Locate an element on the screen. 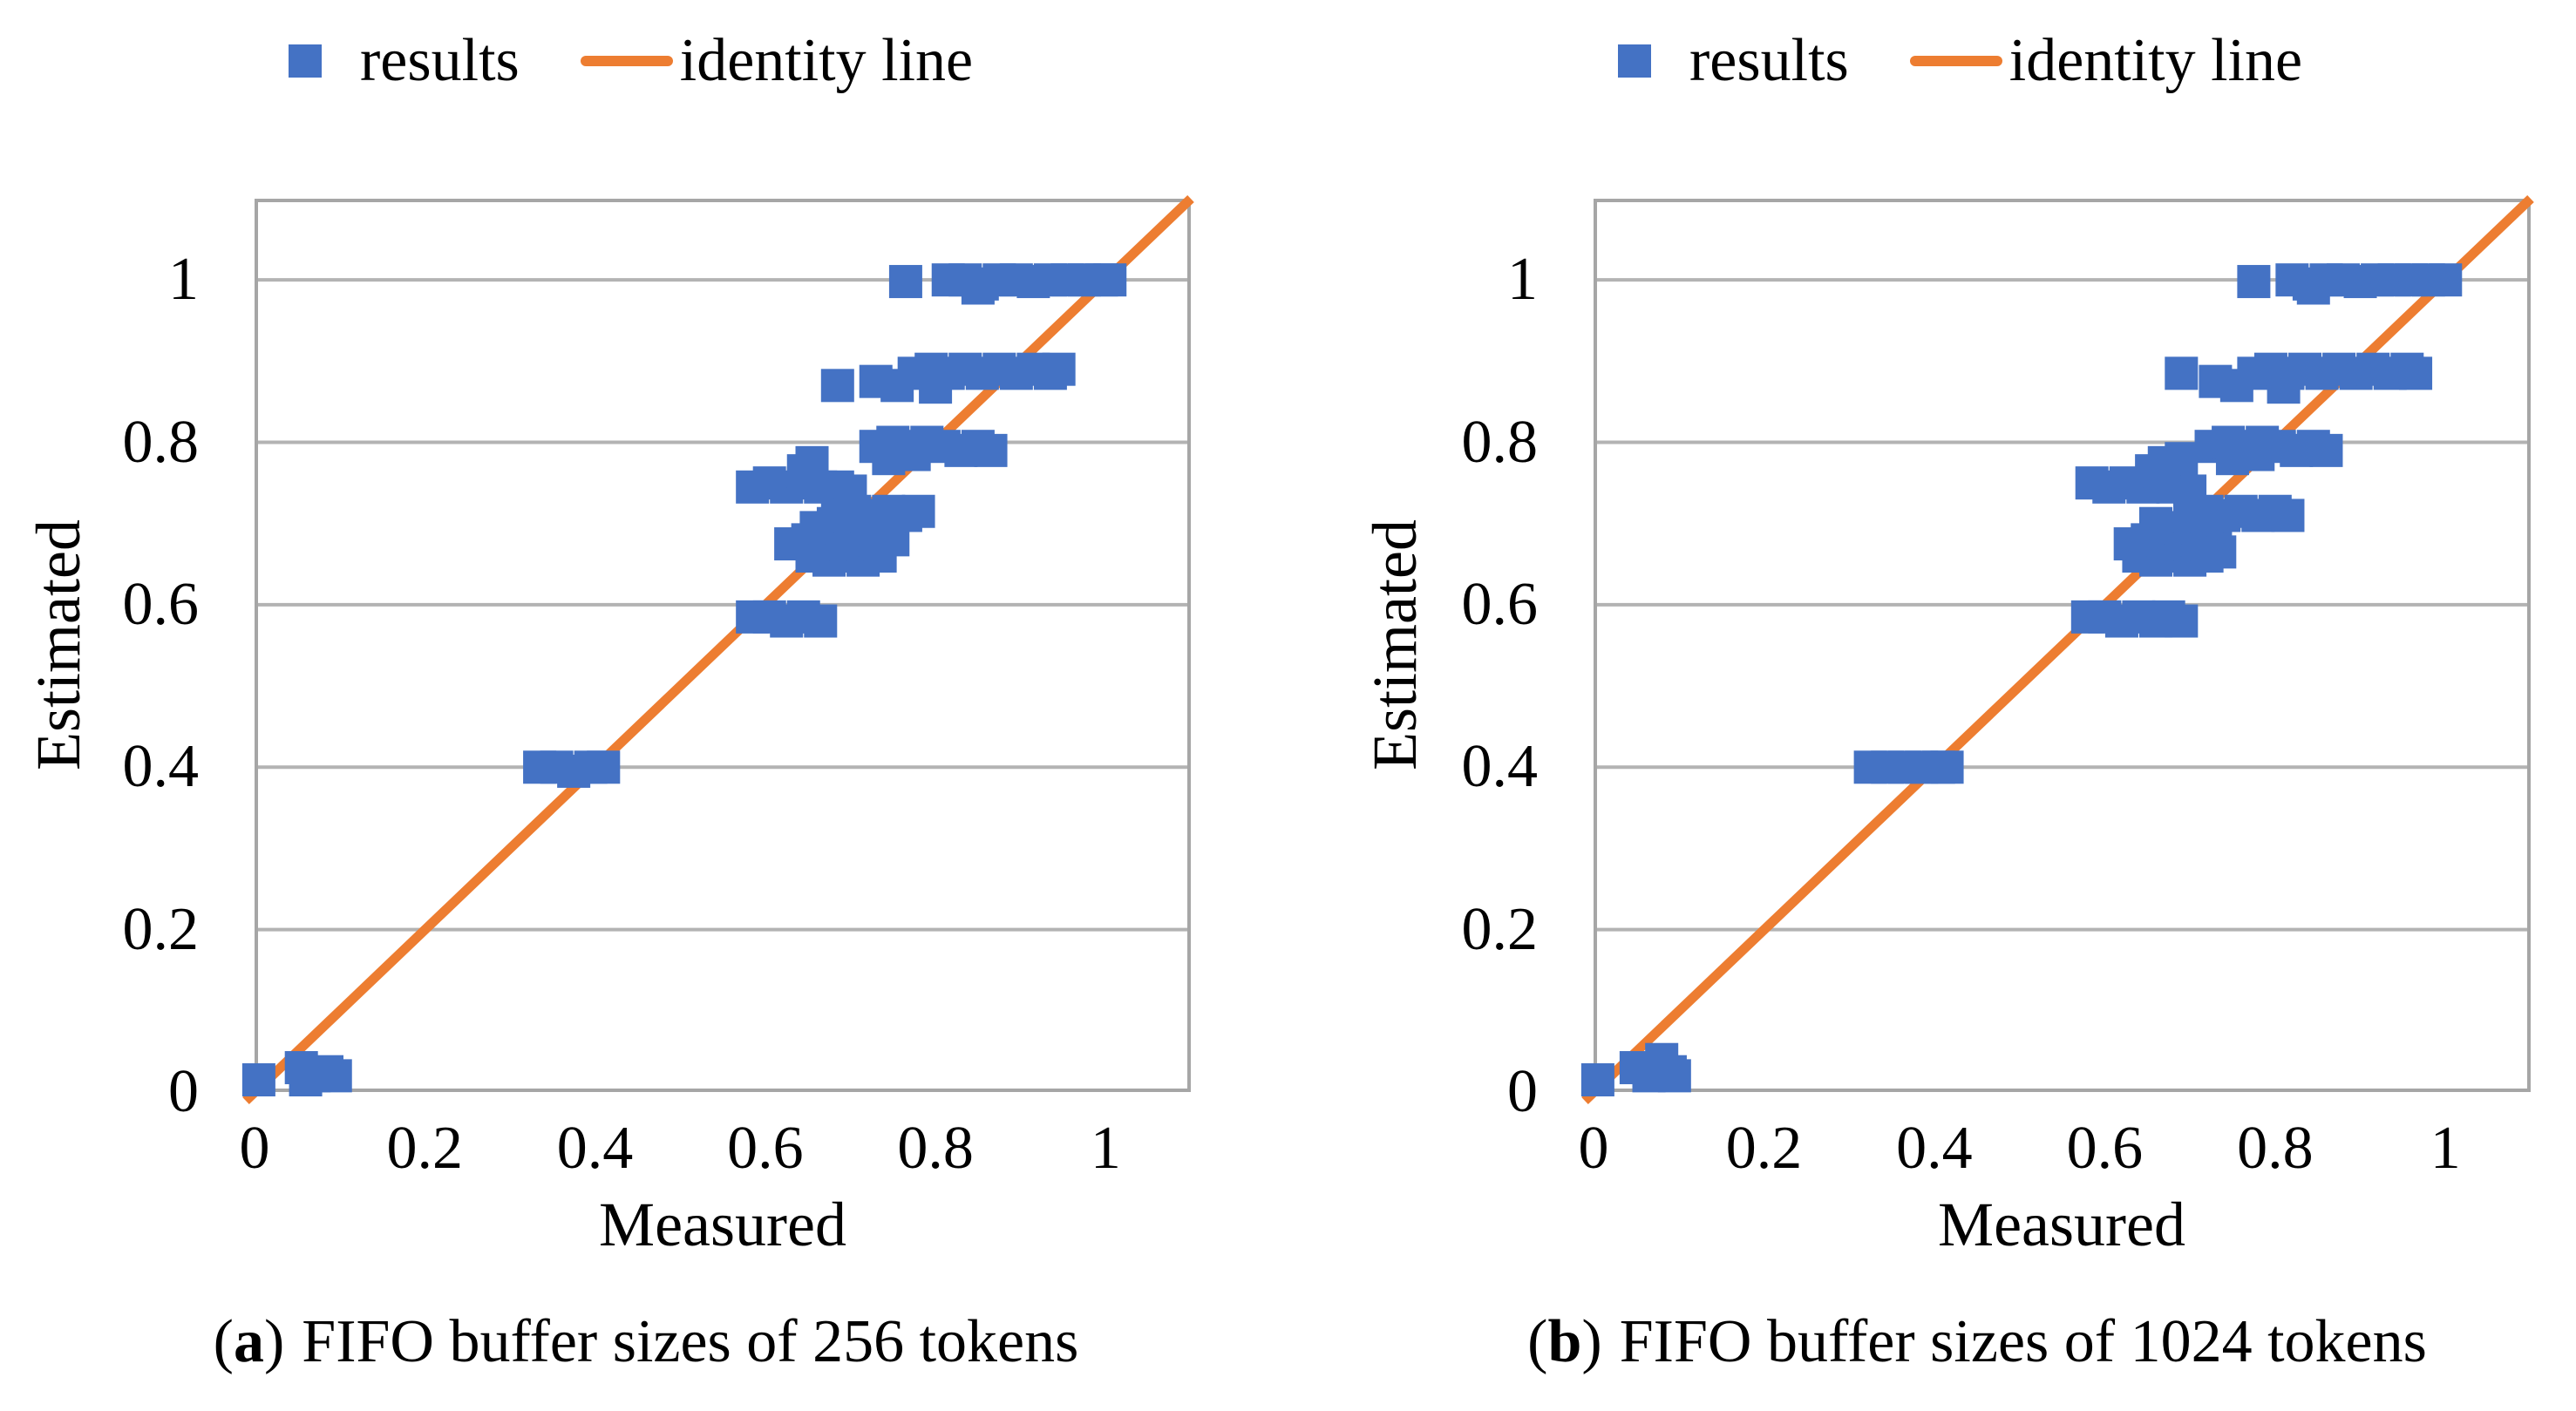 This screenshot has height=1411, width=2576. x-tick-label-a: 0.6 is located at coordinates (765, 1148).